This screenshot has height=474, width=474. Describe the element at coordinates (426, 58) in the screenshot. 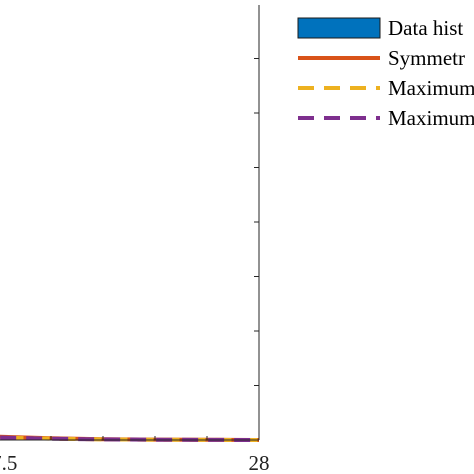

I see `legend-label-1: Symmetr` at that location.